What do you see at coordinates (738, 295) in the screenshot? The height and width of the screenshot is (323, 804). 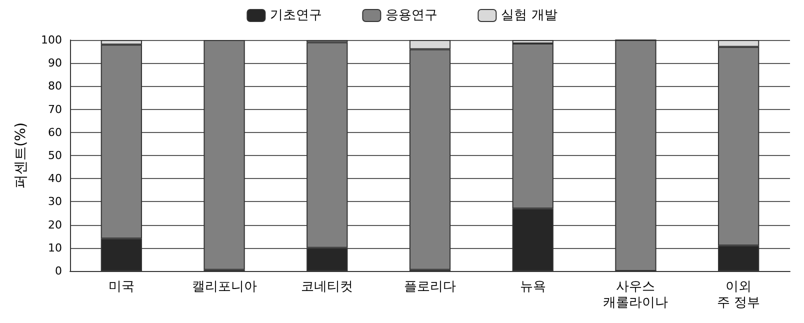 I see `x-tick-label: 이외 주 정부` at bounding box center [738, 295].